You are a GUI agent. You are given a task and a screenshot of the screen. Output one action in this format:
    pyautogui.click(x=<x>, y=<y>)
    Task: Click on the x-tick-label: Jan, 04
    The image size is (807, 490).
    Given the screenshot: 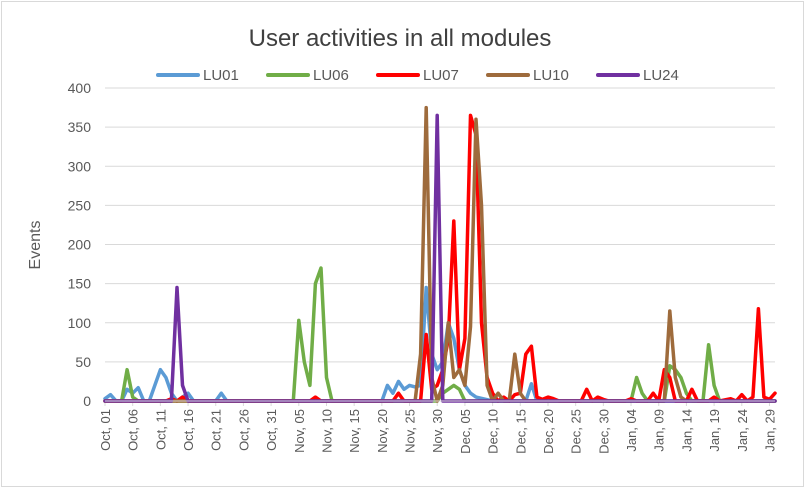 What is the action you would take?
    pyautogui.click(x=631, y=430)
    